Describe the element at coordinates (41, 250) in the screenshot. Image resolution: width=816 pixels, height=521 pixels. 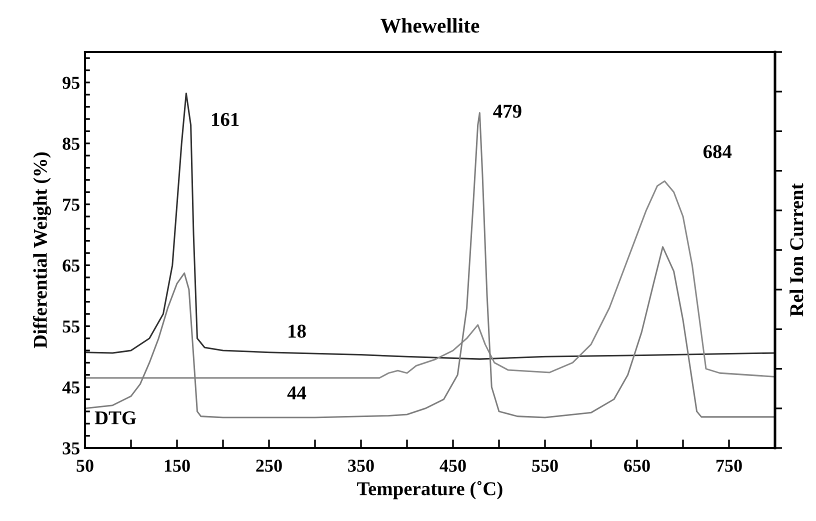
I see `y-axis-title: Differential Weight (%)` at that location.